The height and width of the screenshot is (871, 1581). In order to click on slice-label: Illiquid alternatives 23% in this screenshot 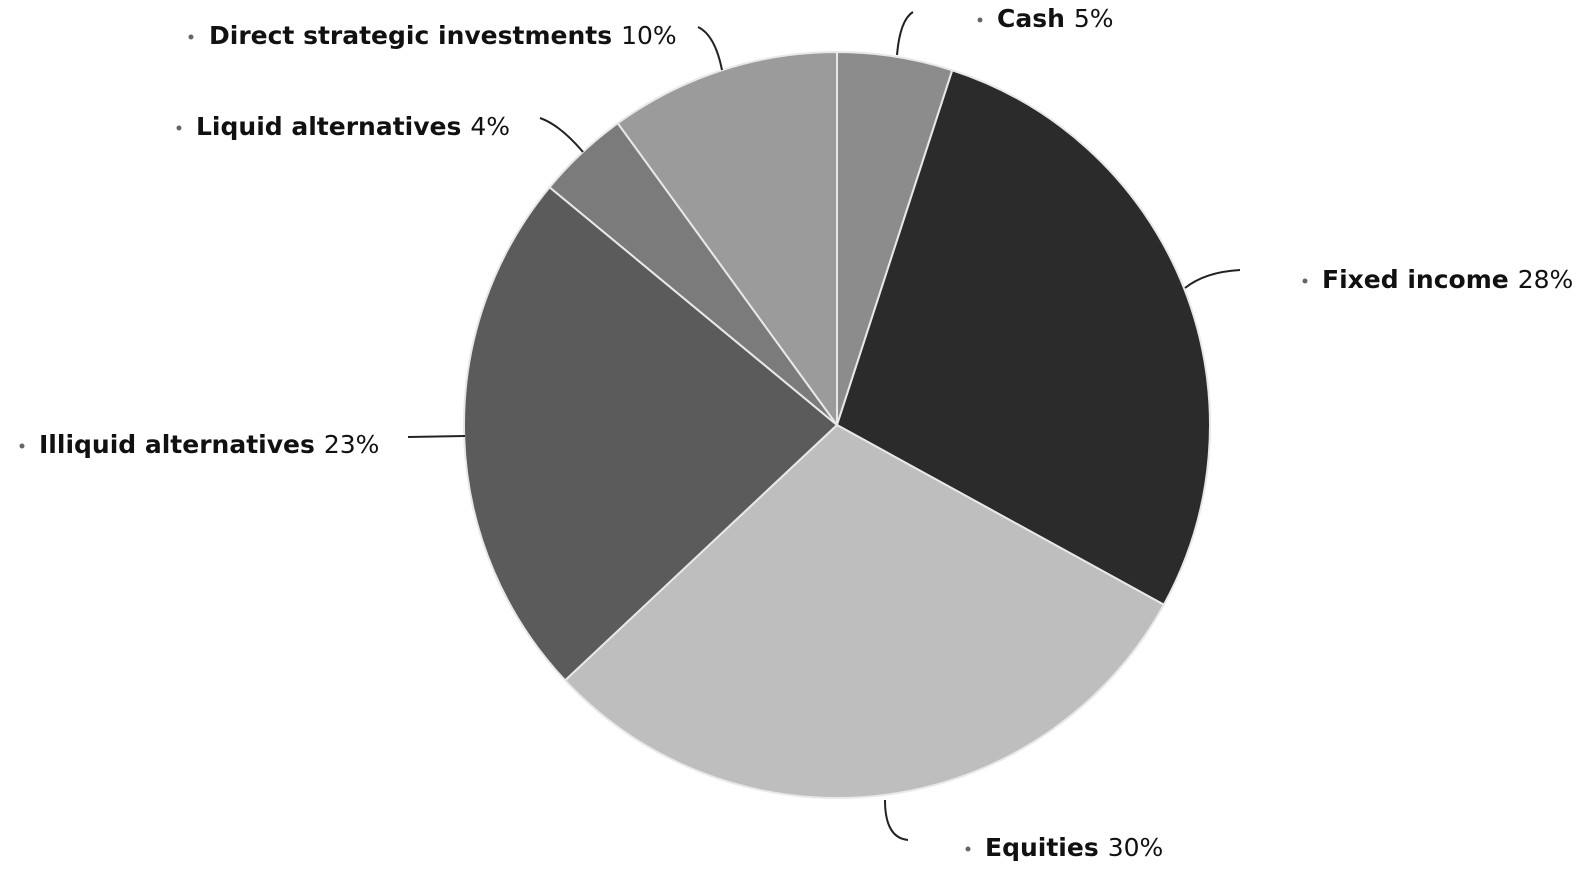, I will do `click(209, 444)`.